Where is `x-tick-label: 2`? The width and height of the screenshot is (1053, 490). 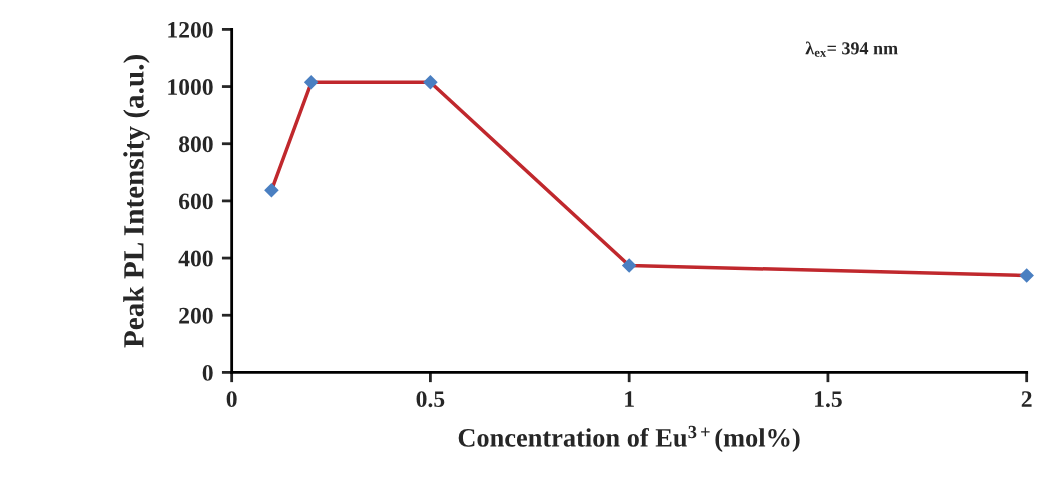 x-tick-label: 2 is located at coordinates (1026, 399).